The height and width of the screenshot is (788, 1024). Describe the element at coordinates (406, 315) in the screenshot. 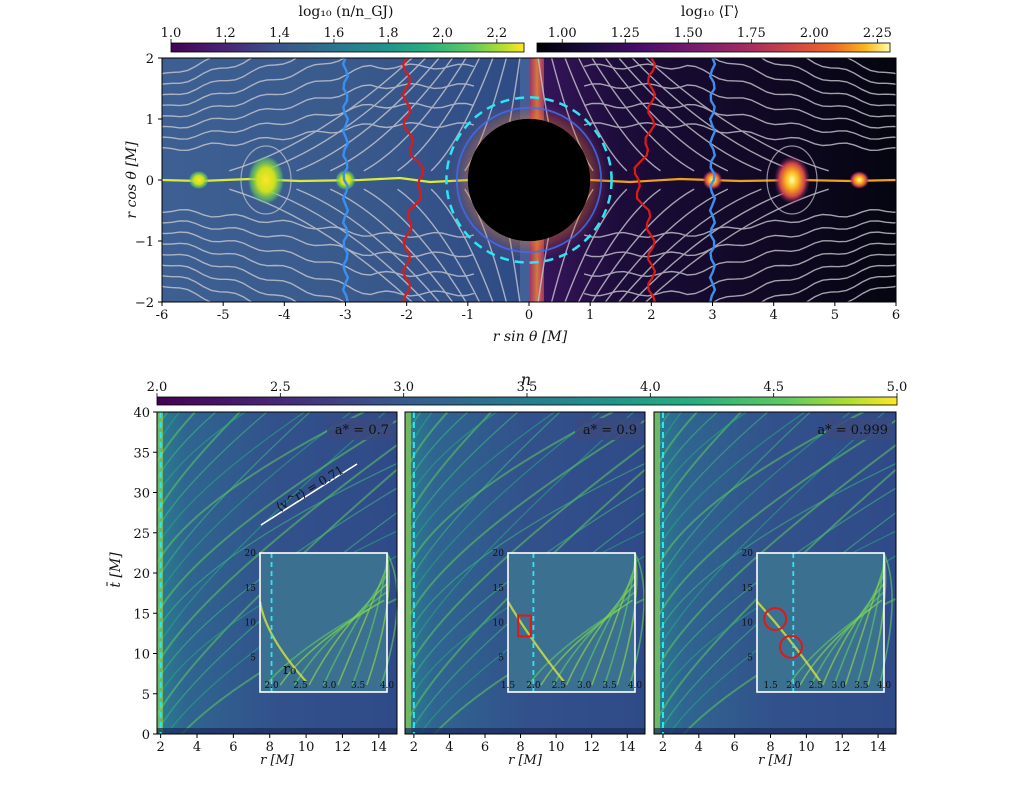

I see `x-tick-label: -2` at that location.